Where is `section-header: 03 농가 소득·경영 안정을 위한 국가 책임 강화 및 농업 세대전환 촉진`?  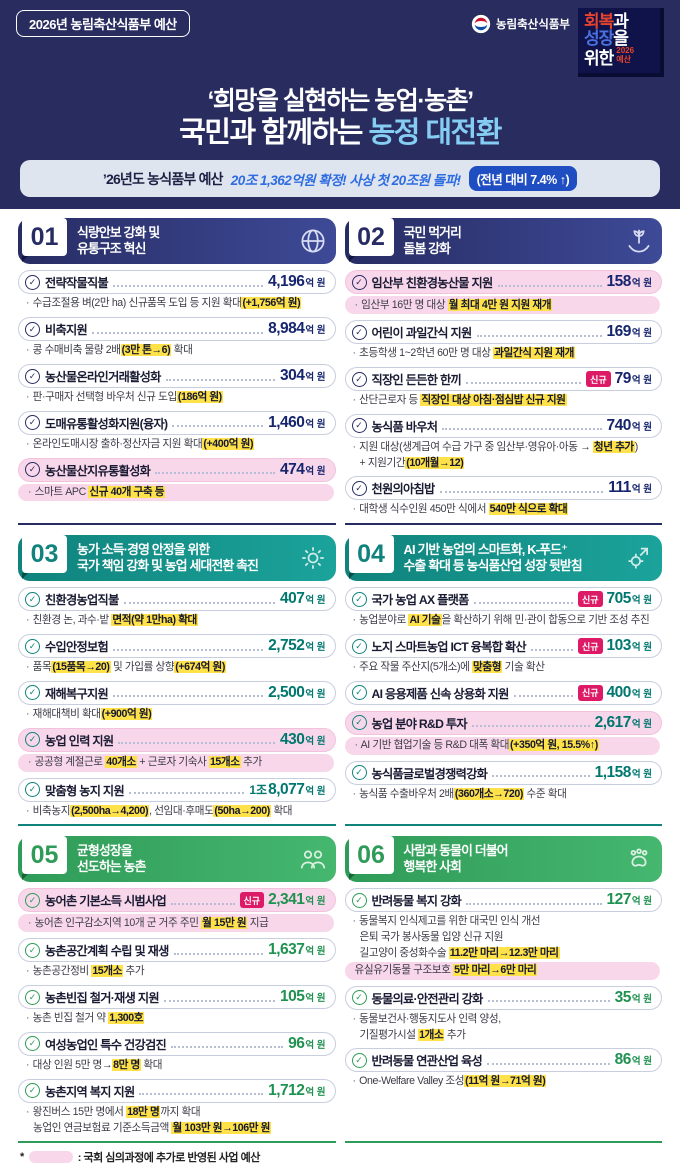 section-header: 03 농가 소득·경영 안정을 위한 국가 책임 강화 및 농업 세대전환 촉진 is located at coordinates (177, 558).